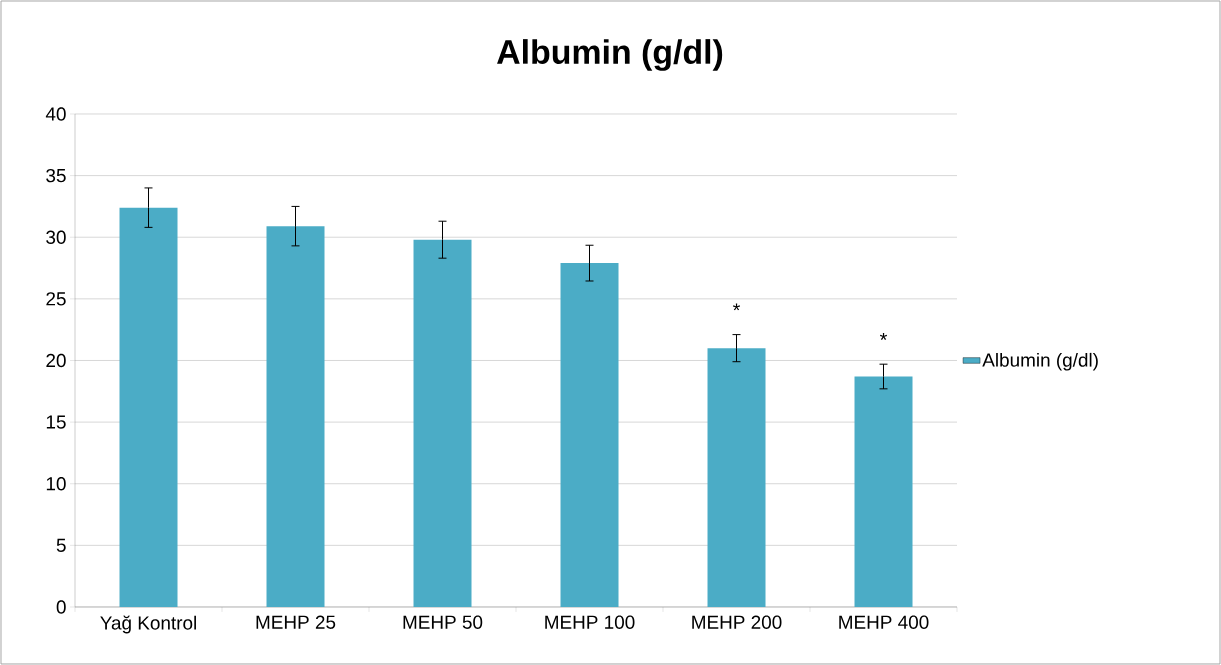 The image size is (1221, 665). I want to click on y-tick-label: 20, so click(56, 360).